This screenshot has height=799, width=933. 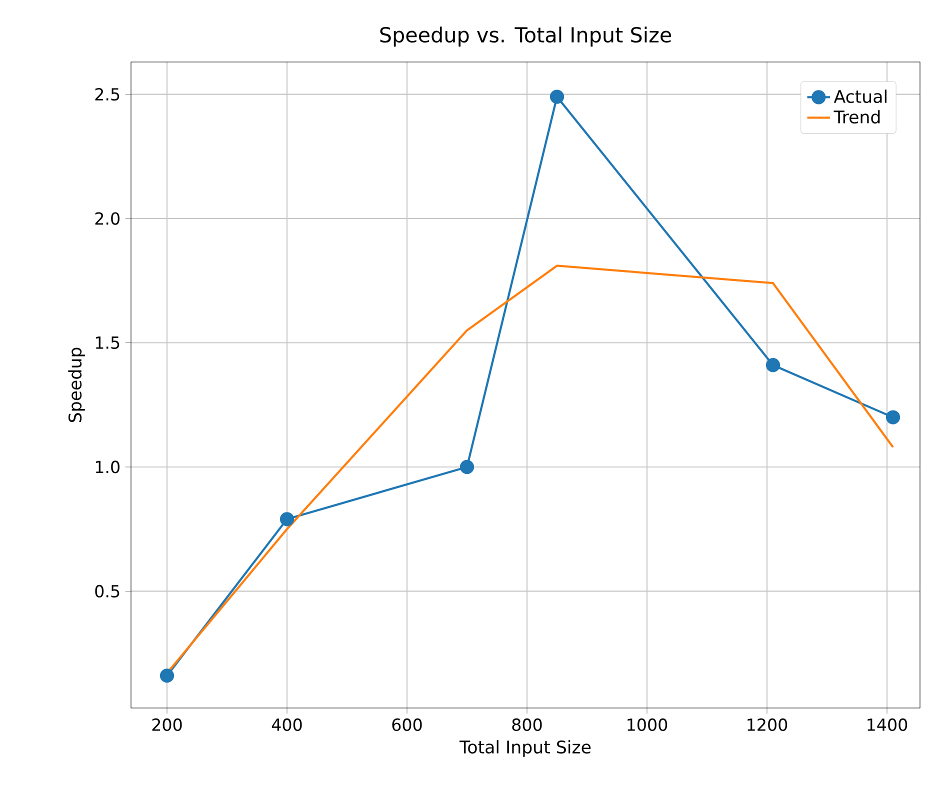 I want to click on x-tick-label: 1200, so click(x=768, y=724).